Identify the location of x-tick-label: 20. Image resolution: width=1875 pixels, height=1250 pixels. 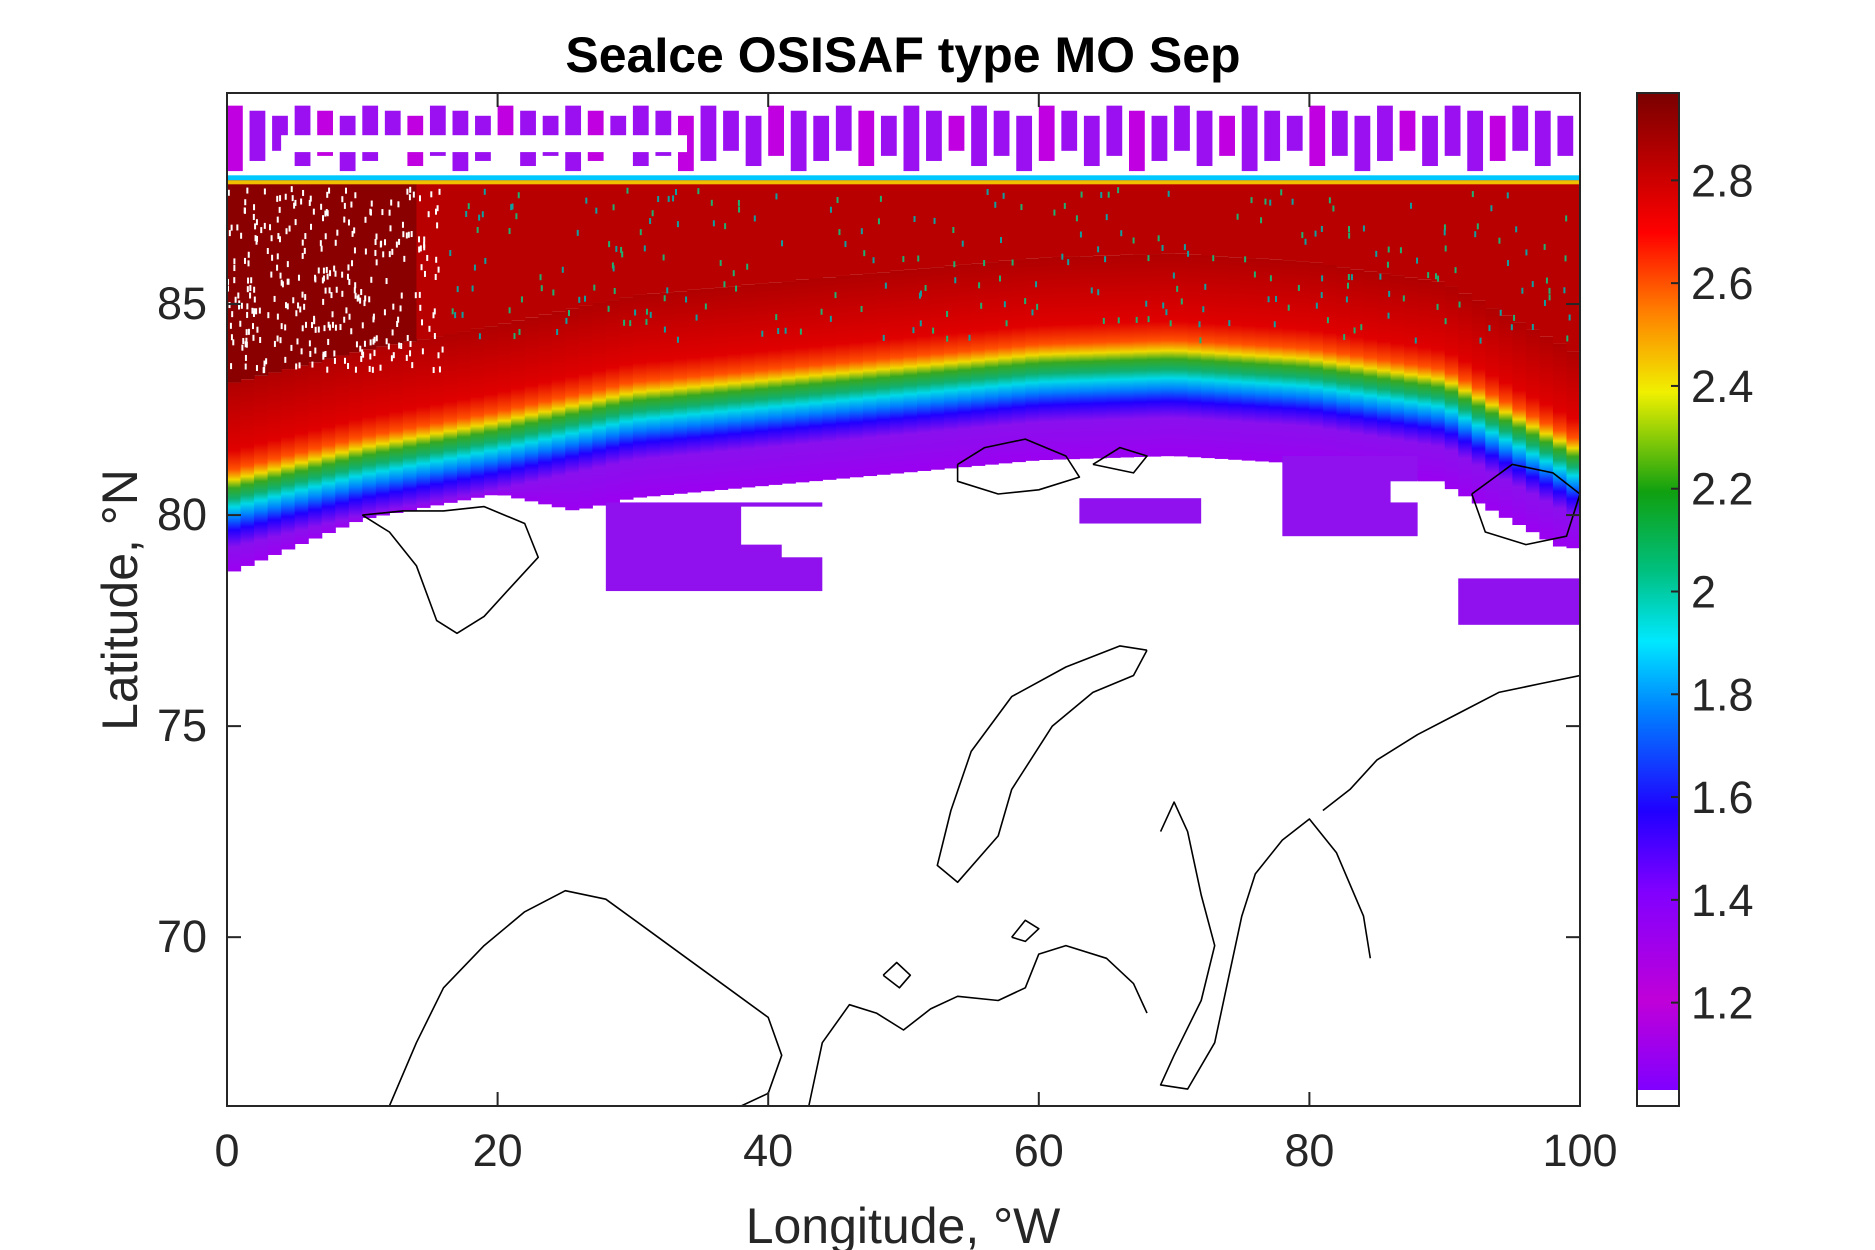
(498, 1150).